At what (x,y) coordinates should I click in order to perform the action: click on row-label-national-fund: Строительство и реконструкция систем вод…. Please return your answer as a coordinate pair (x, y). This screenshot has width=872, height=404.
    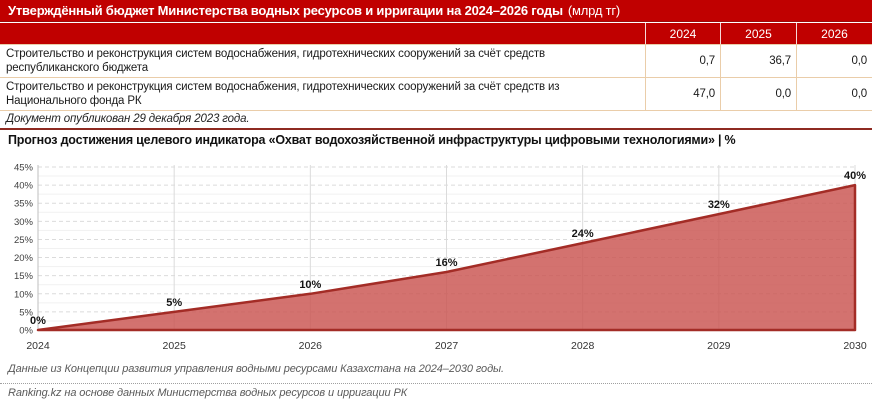
    Looking at the image, I should click on (322, 93).